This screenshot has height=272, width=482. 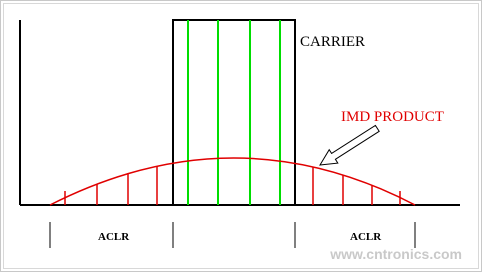 What do you see at coordinates (349, 145) in the screenshot?
I see `arrow` at bounding box center [349, 145].